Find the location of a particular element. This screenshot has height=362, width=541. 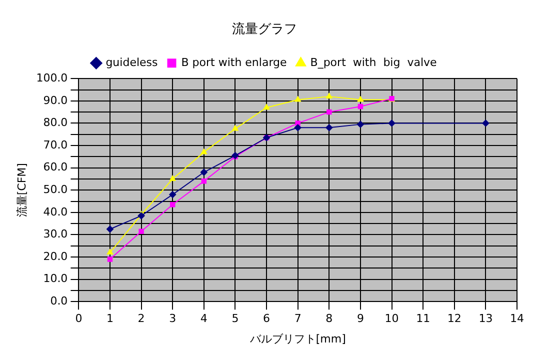

x-tick-label: 14 is located at coordinates (517, 319).